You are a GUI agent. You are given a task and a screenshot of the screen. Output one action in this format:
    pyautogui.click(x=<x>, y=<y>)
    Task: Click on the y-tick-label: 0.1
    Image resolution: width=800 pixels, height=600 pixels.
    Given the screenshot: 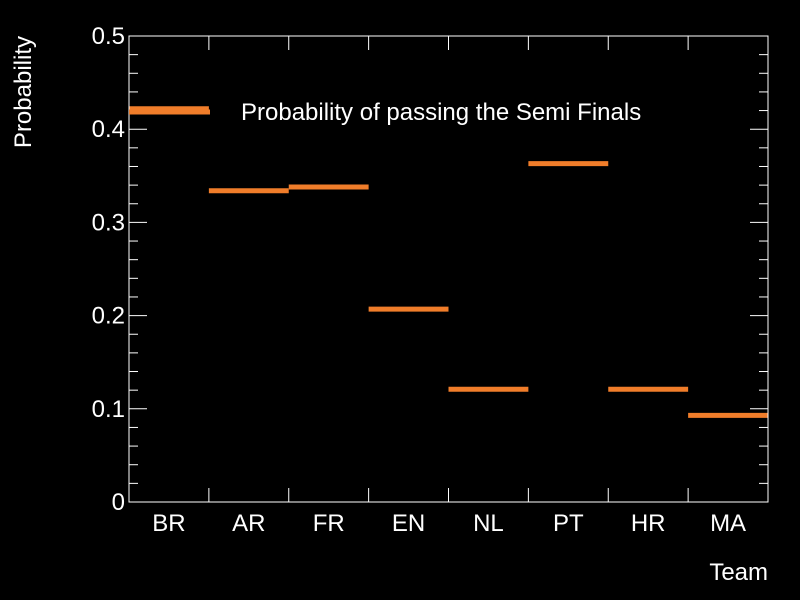 What is the action you would take?
    pyautogui.click(x=108, y=409)
    